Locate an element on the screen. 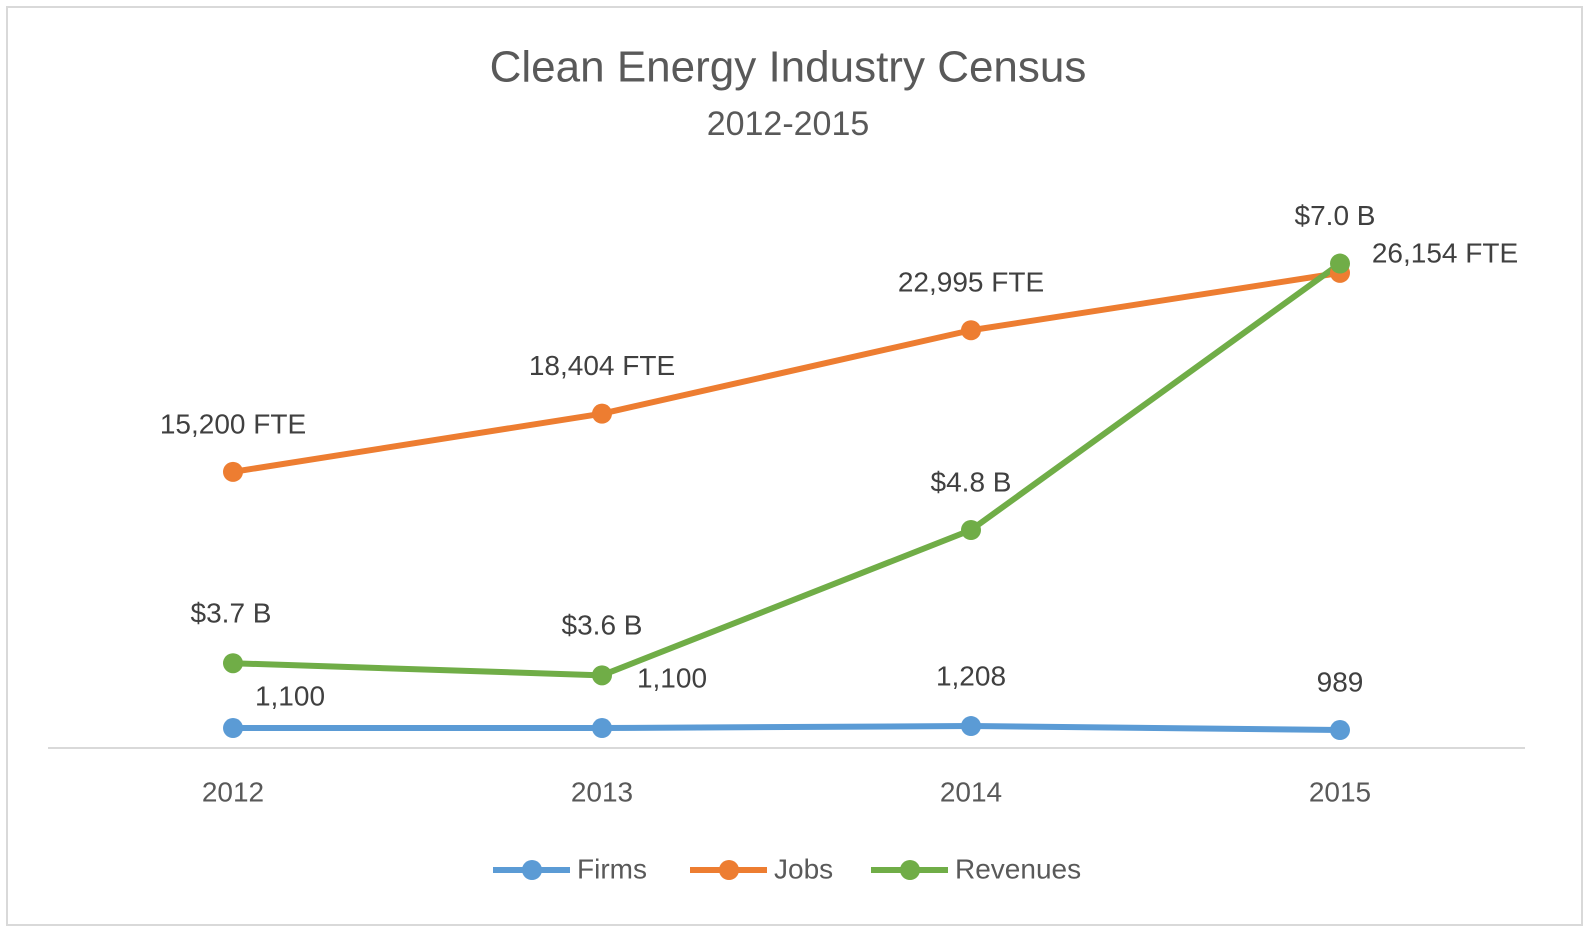 The image size is (1589, 937). data-label: 22,995 FTE is located at coordinates (971, 282).